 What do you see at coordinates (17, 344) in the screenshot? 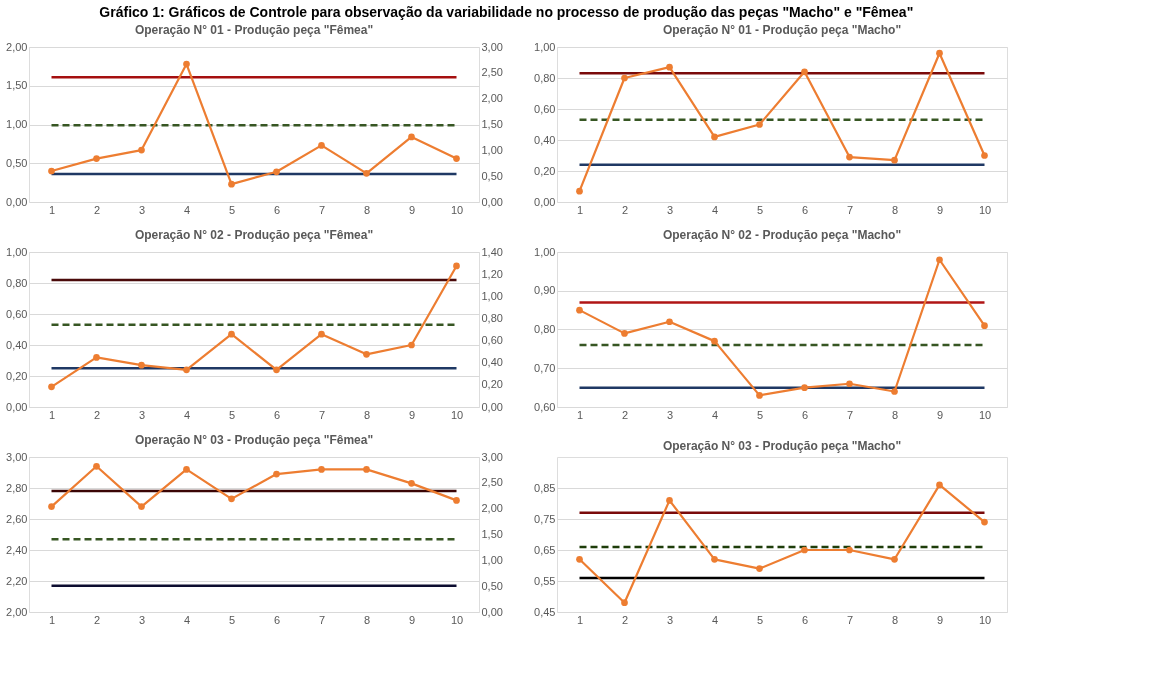
I see `y-tick-label: 0,40` at bounding box center [17, 344].